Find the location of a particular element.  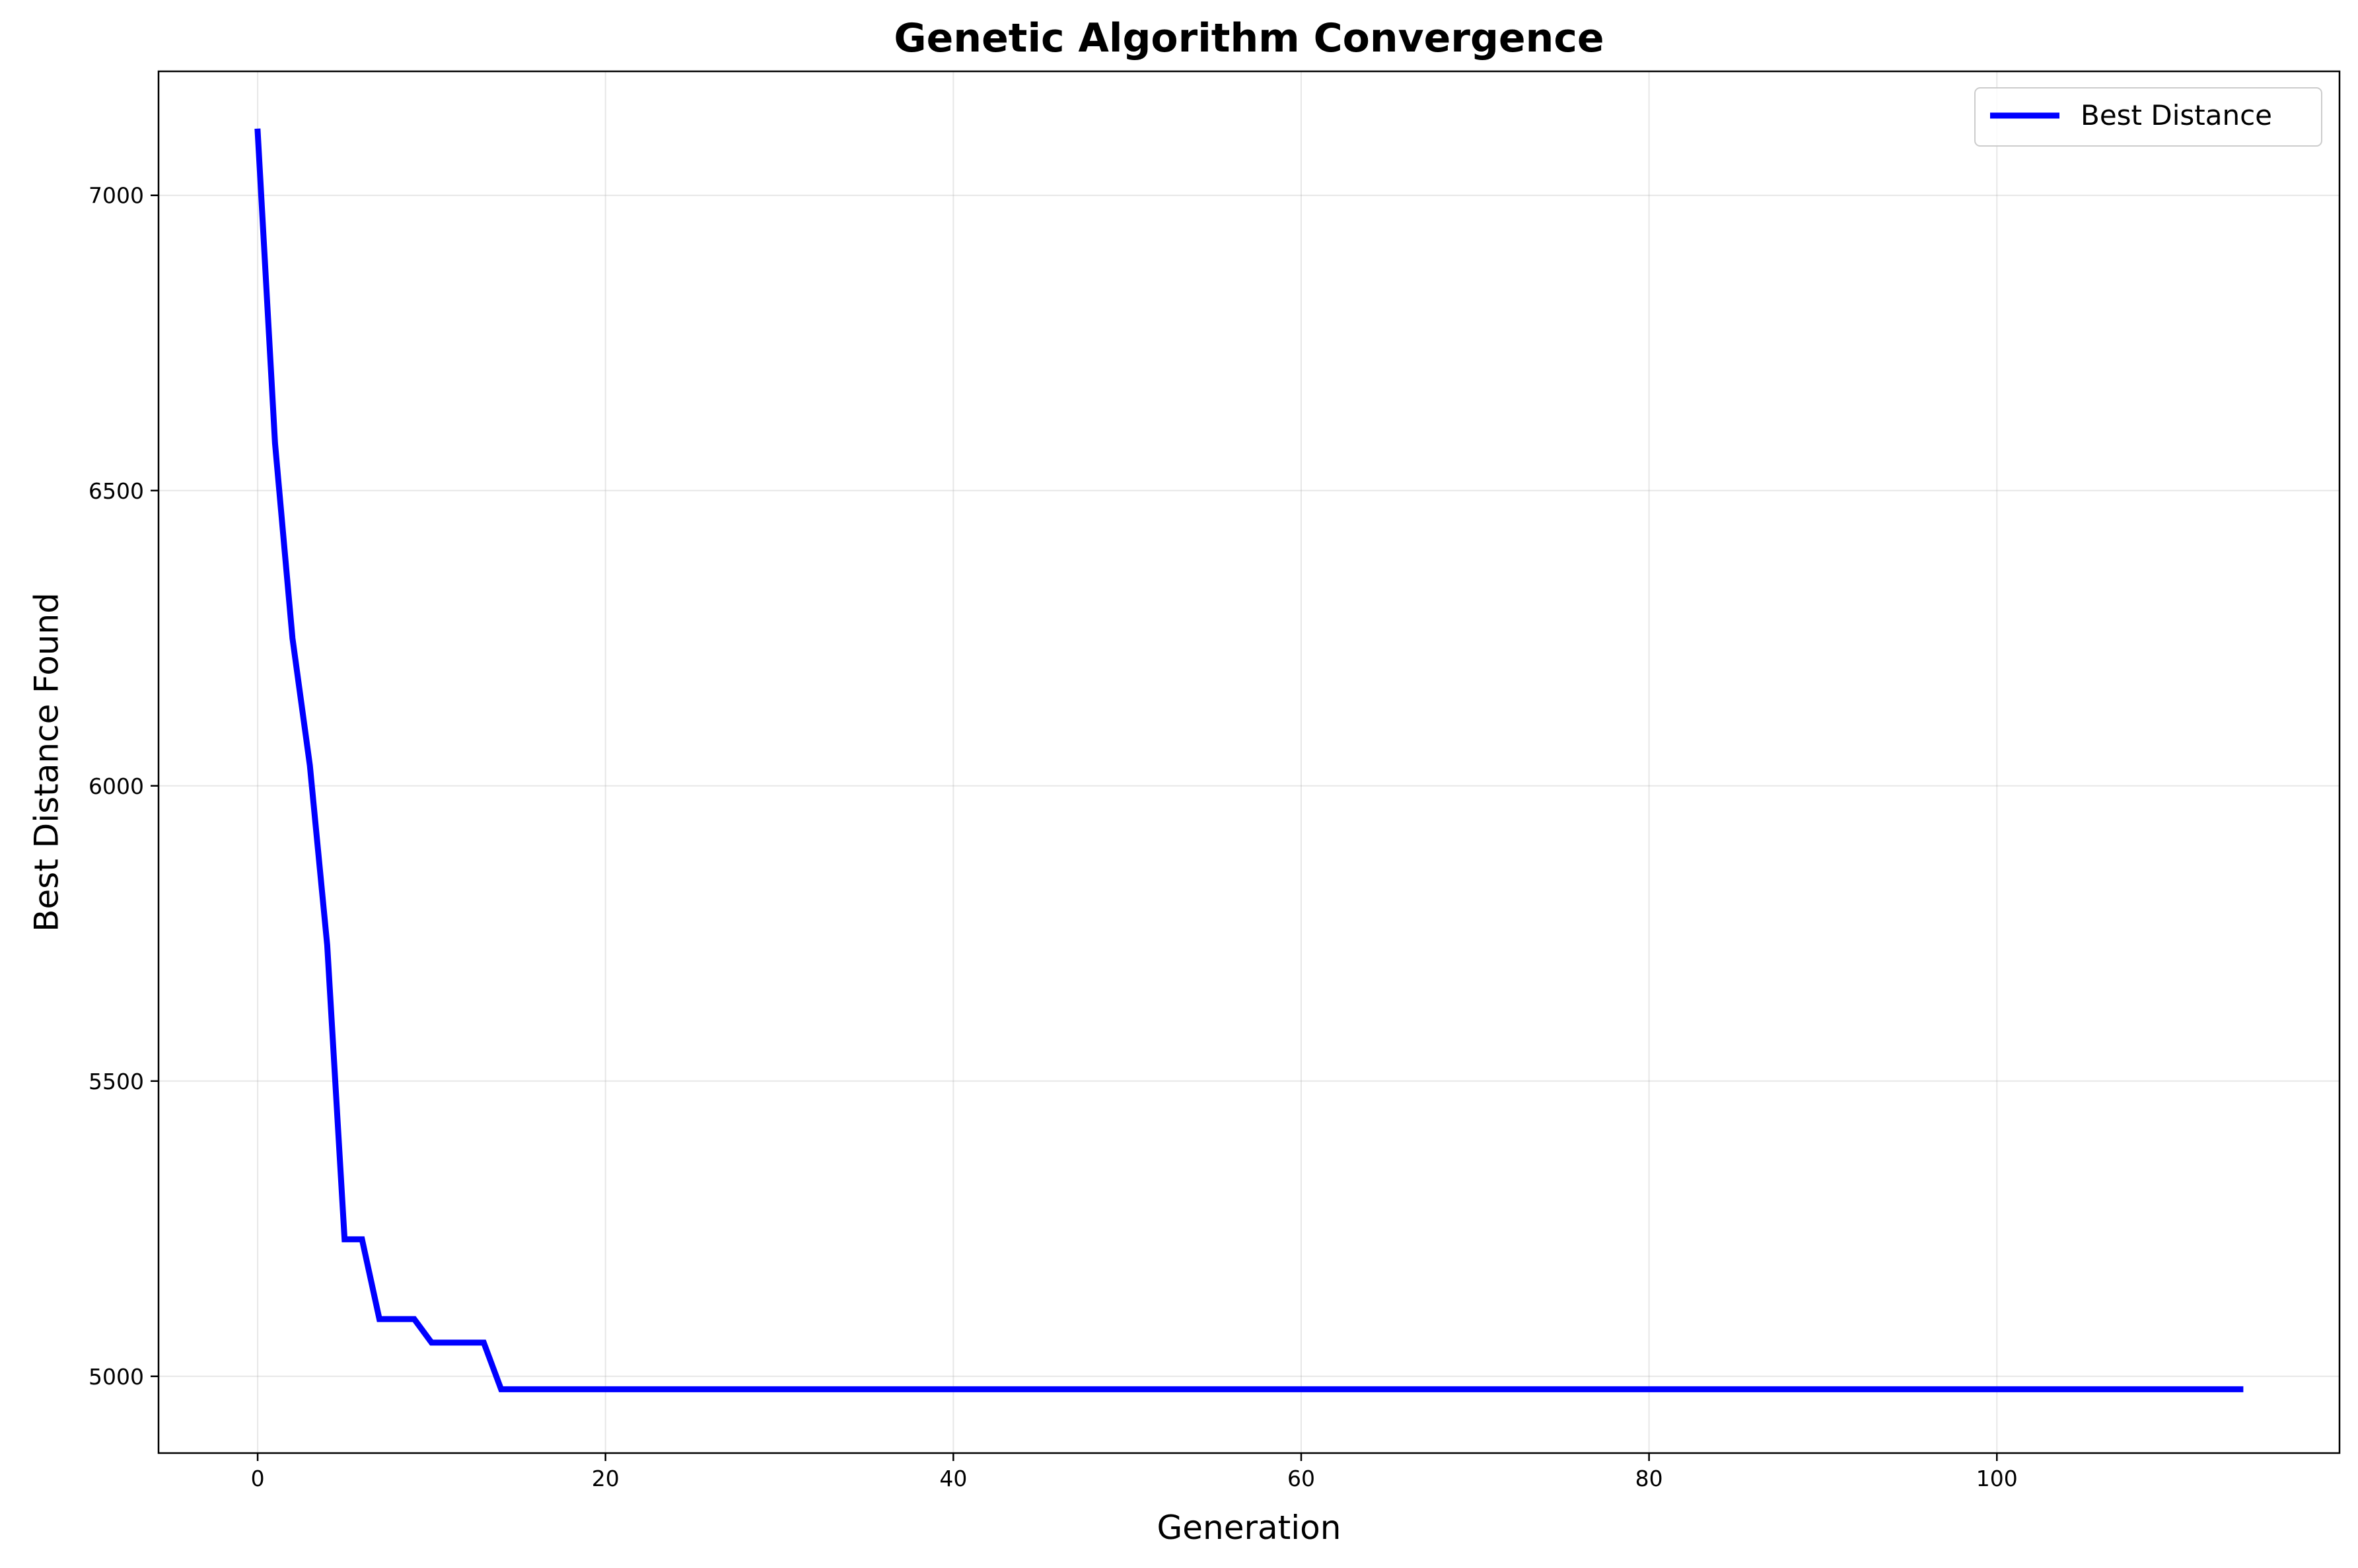

x-axis-ticks: 0 20 40 60 80 100 is located at coordinates (1134, 1472).